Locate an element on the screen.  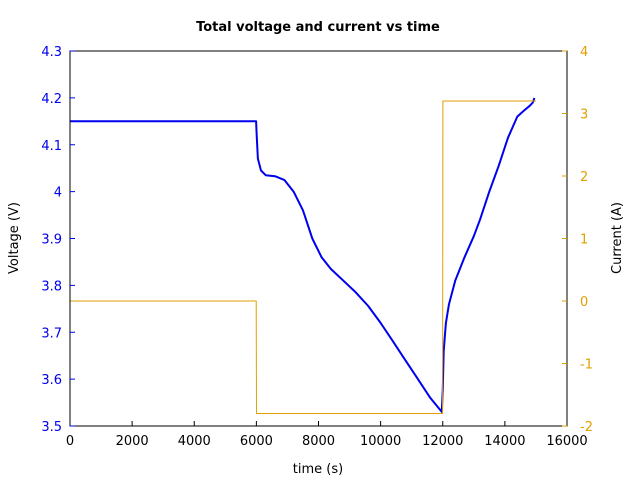
x-tick-label: 8000 is located at coordinates (318, 441).